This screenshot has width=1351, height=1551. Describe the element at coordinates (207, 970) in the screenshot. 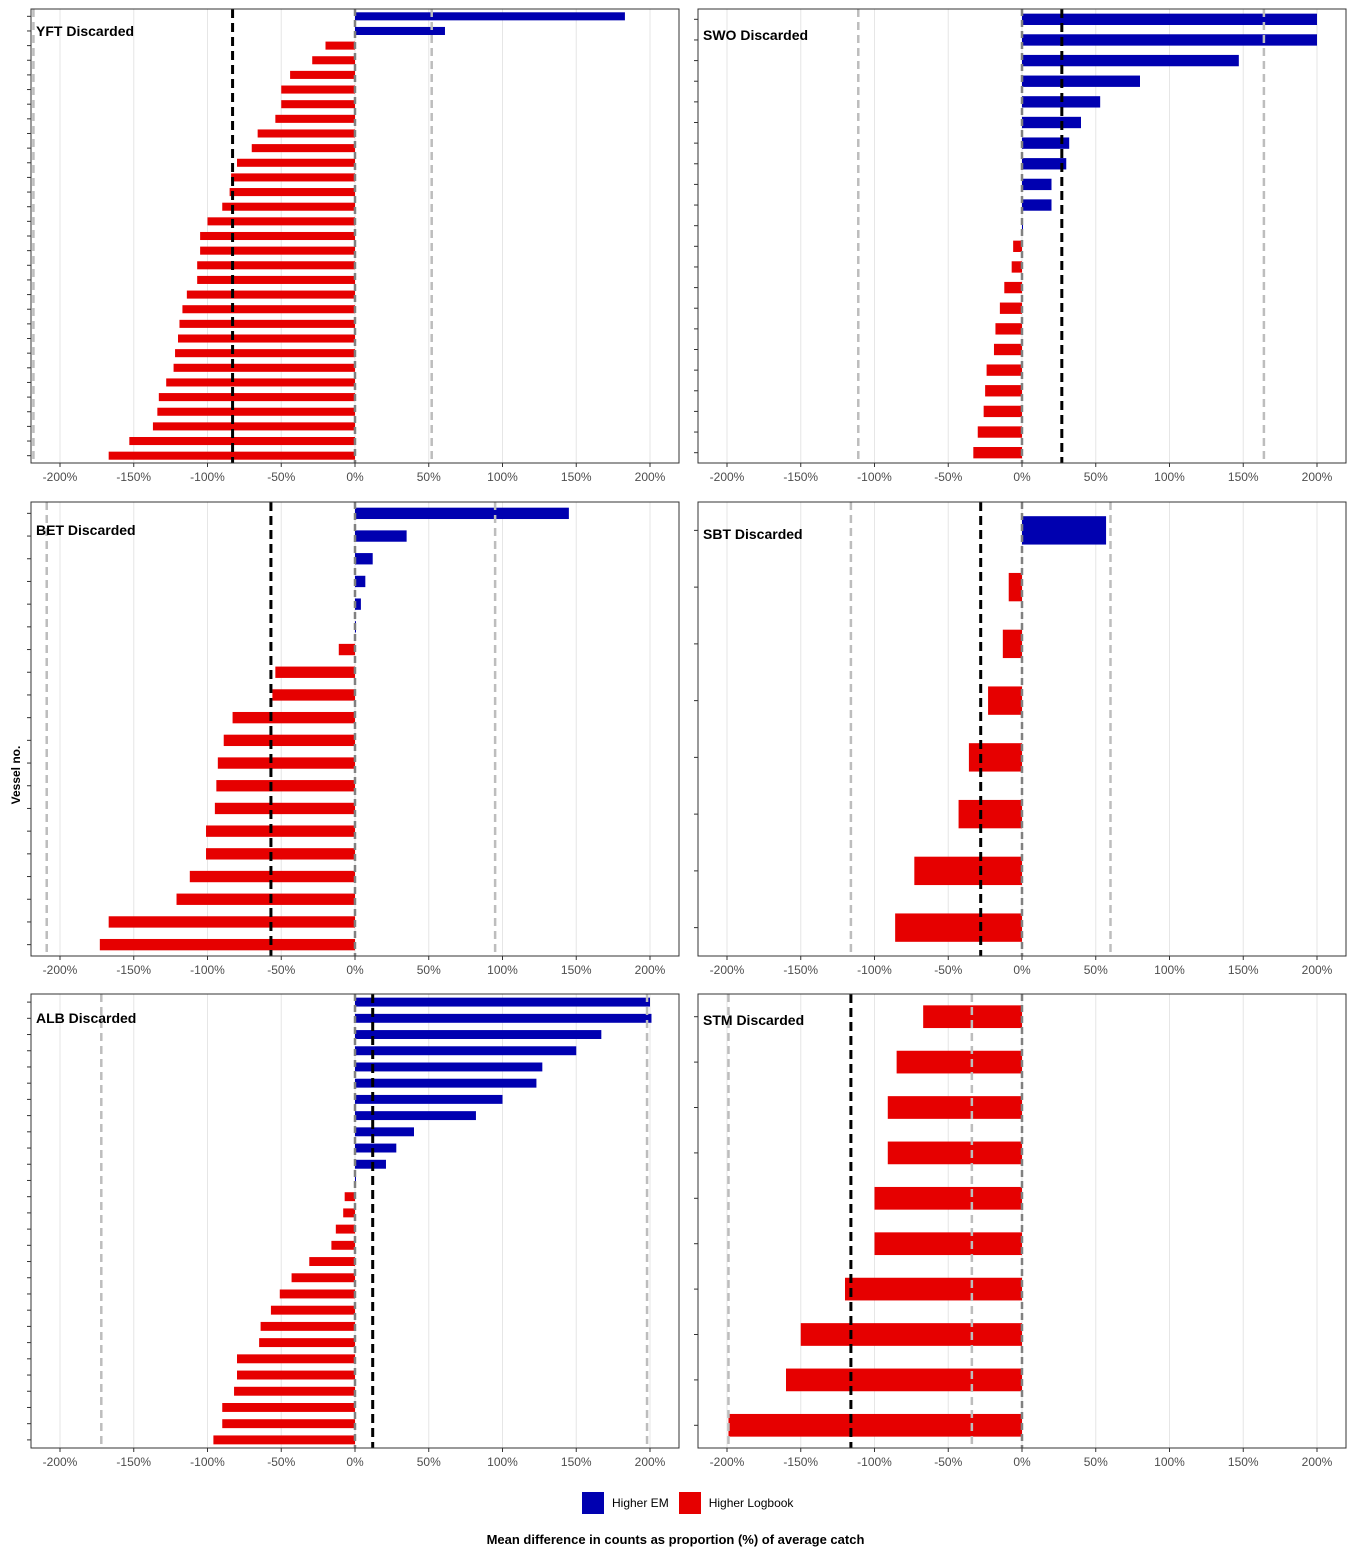

I see `xtick-label-bet: -100%` at that location.